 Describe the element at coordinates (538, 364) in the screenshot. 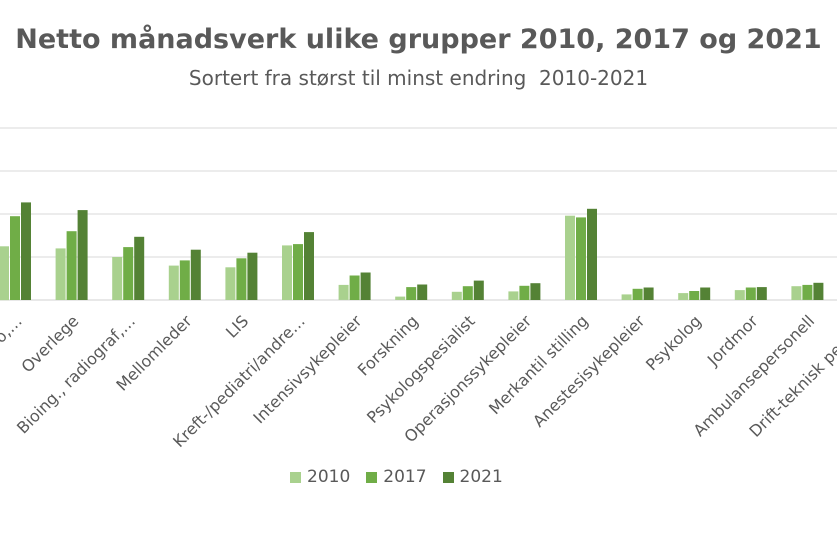

I see `category-label: Merkantil stilling` at that location.